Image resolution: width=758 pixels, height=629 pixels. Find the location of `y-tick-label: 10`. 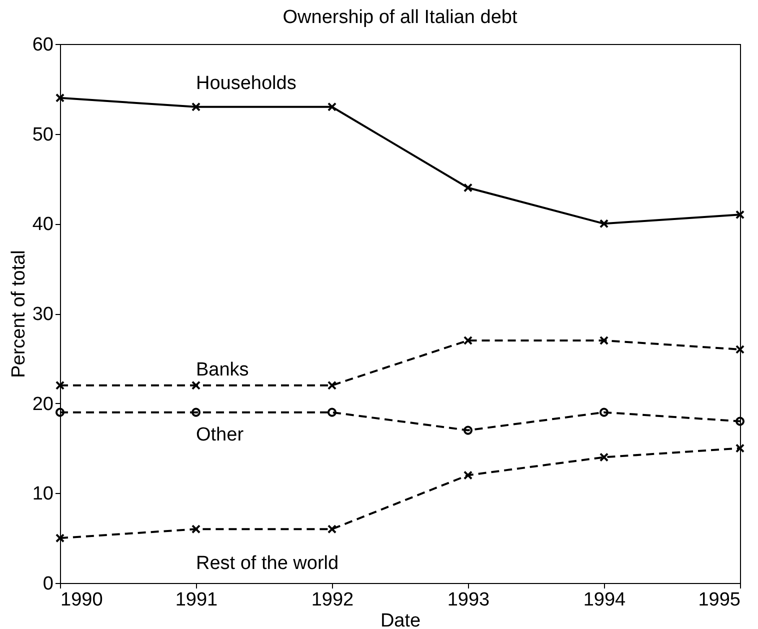

y-tick-label: 10 is located at coordinates (43, 494).